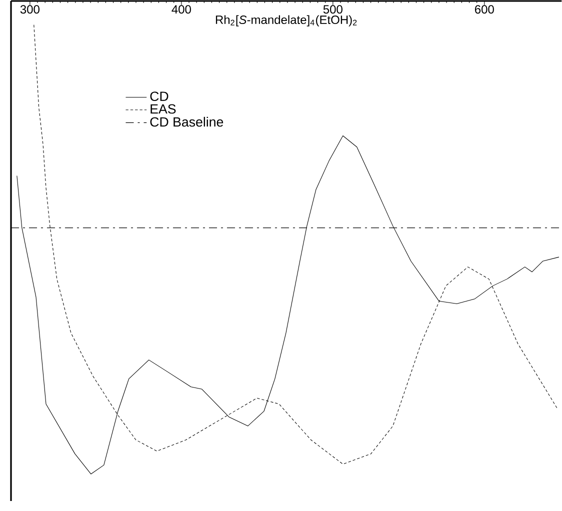 The height and width of the screenshot is (511, 562). I want to click on legend-label: EAS, so click(163, 109).